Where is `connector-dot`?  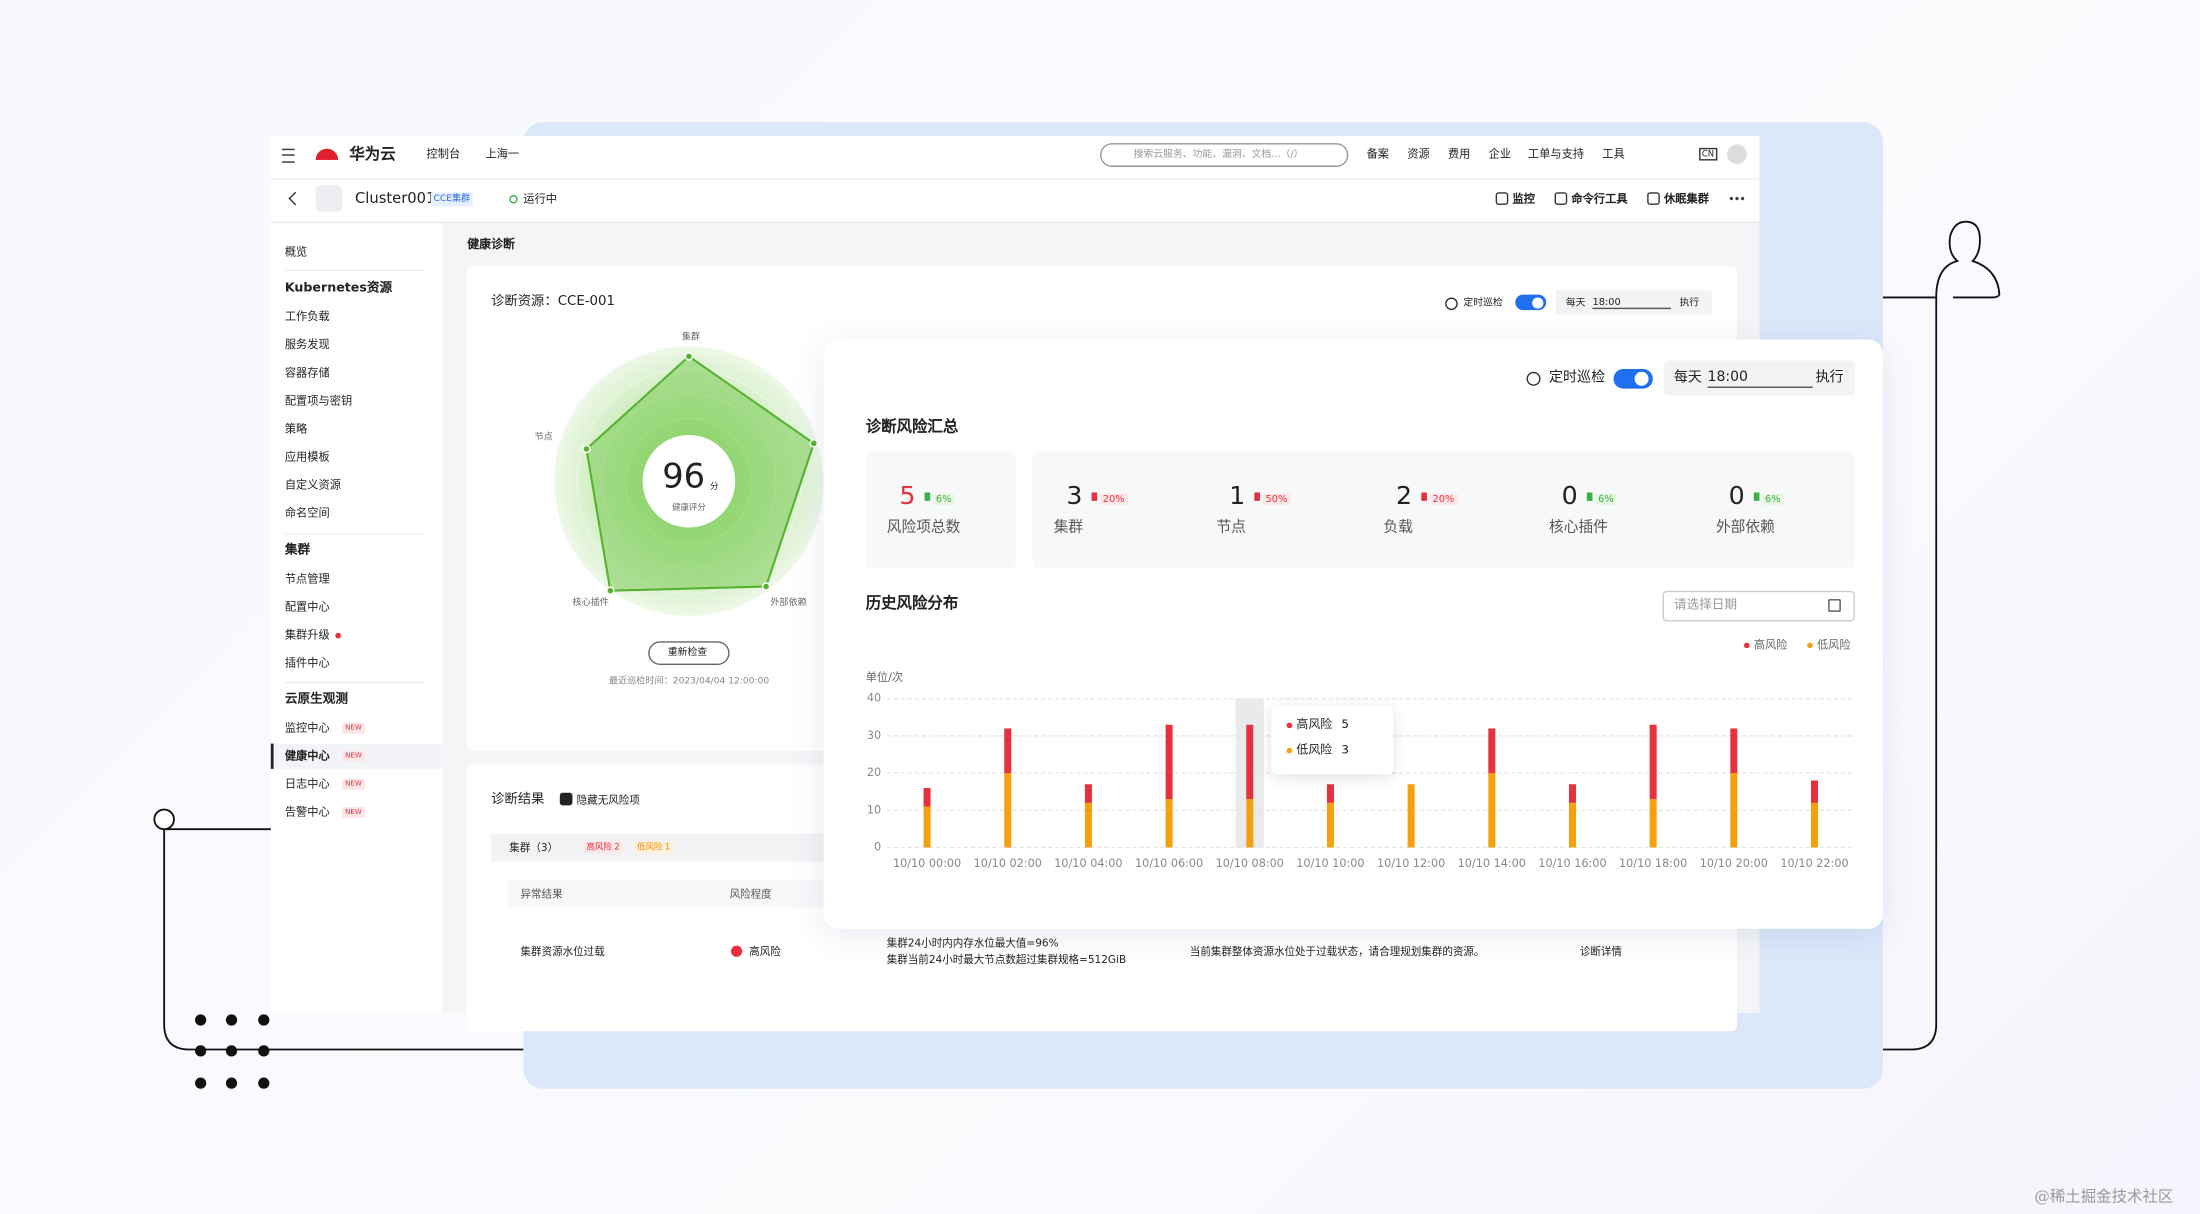 connector-dot is located at coordinates (164, 819).